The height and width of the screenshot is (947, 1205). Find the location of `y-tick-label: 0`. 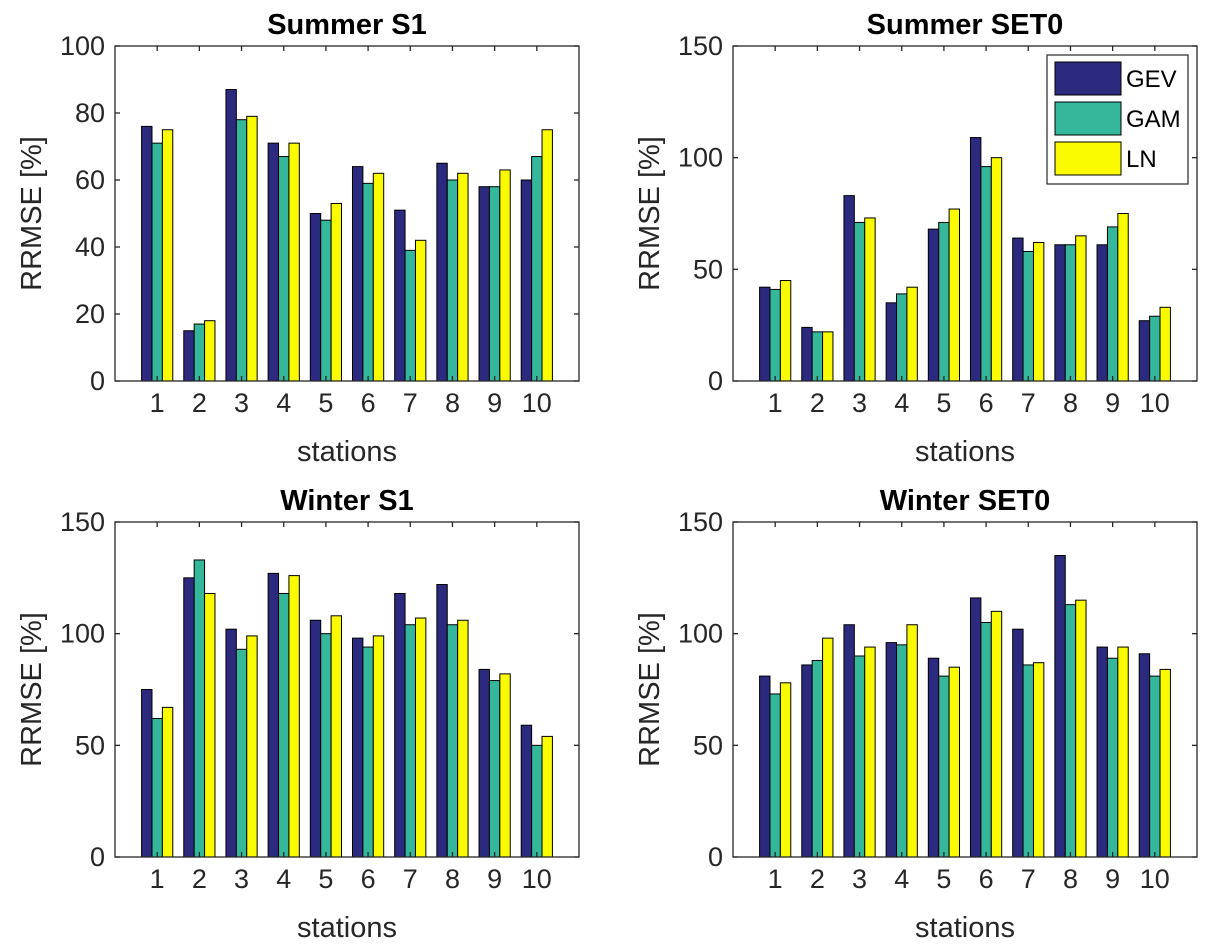

y-tick-label: 0 is located at coordinates (97, 857).